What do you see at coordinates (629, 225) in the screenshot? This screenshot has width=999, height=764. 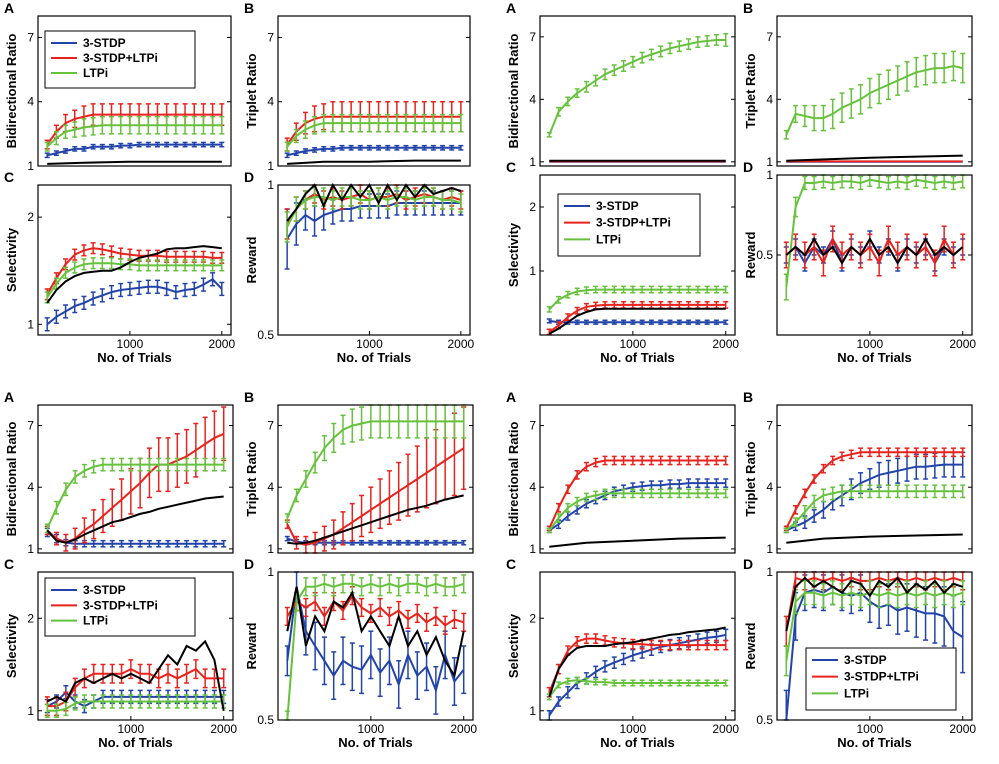 I see `legend-box` at bounding box center [629, 225].